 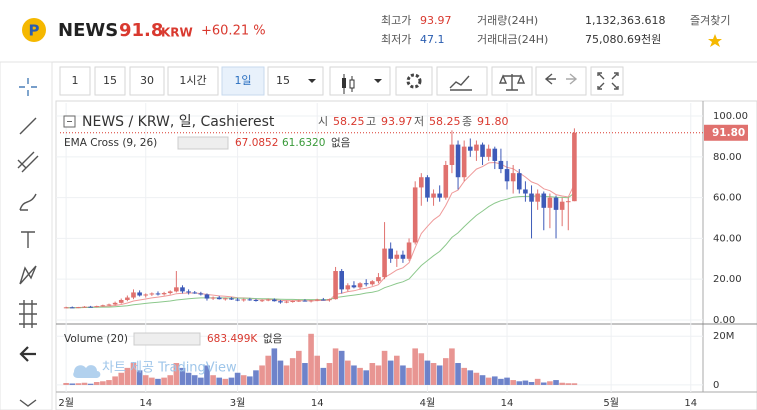 I want to click on ohlc-label: 저, so click(x=419, y=121).